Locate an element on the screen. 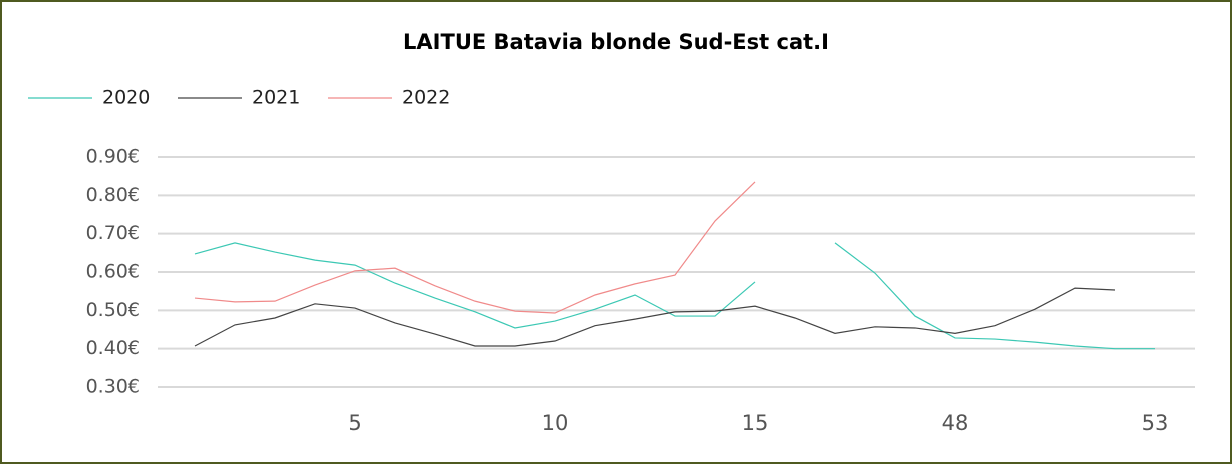  y-tick-label: 0.80€ is located at coordinates (113, 195).